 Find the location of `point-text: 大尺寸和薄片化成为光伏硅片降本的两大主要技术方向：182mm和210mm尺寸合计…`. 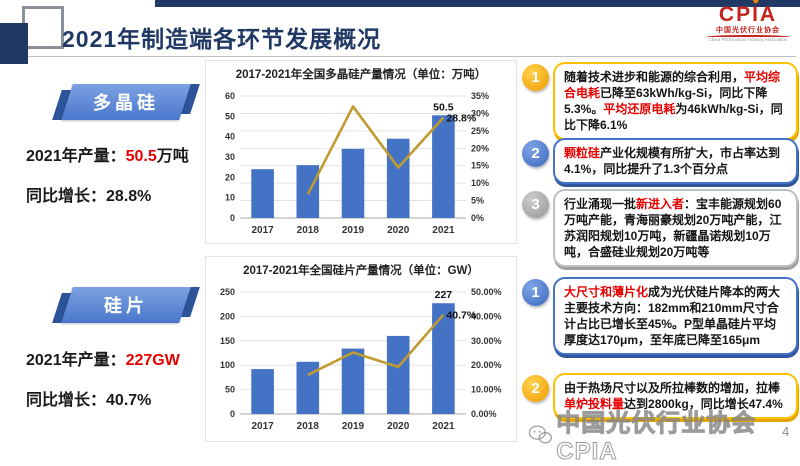

point-text: 大尺寸和薄片化成为光伏硅片降本的两大主要技术方向：182mm和210mm尺寸合计… is located at coordinates (675, 316).